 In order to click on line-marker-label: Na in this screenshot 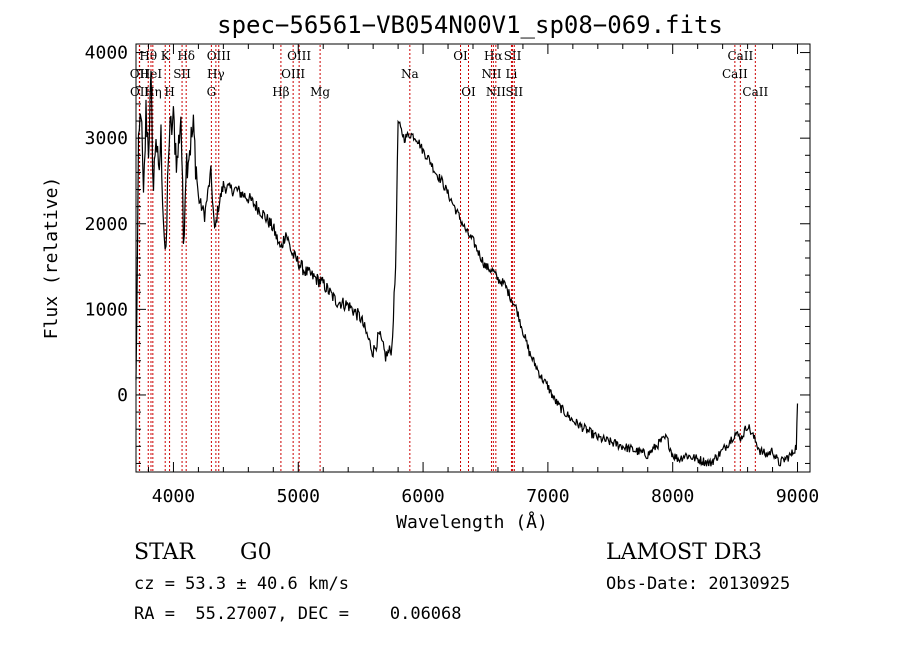, I will do `click(410, 74)`.